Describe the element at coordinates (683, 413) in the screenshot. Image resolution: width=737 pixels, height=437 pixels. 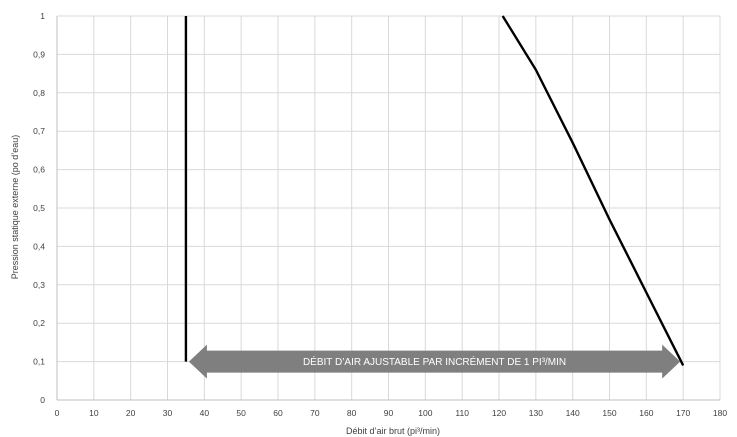
I see `x-tick-label: 170` at that location.